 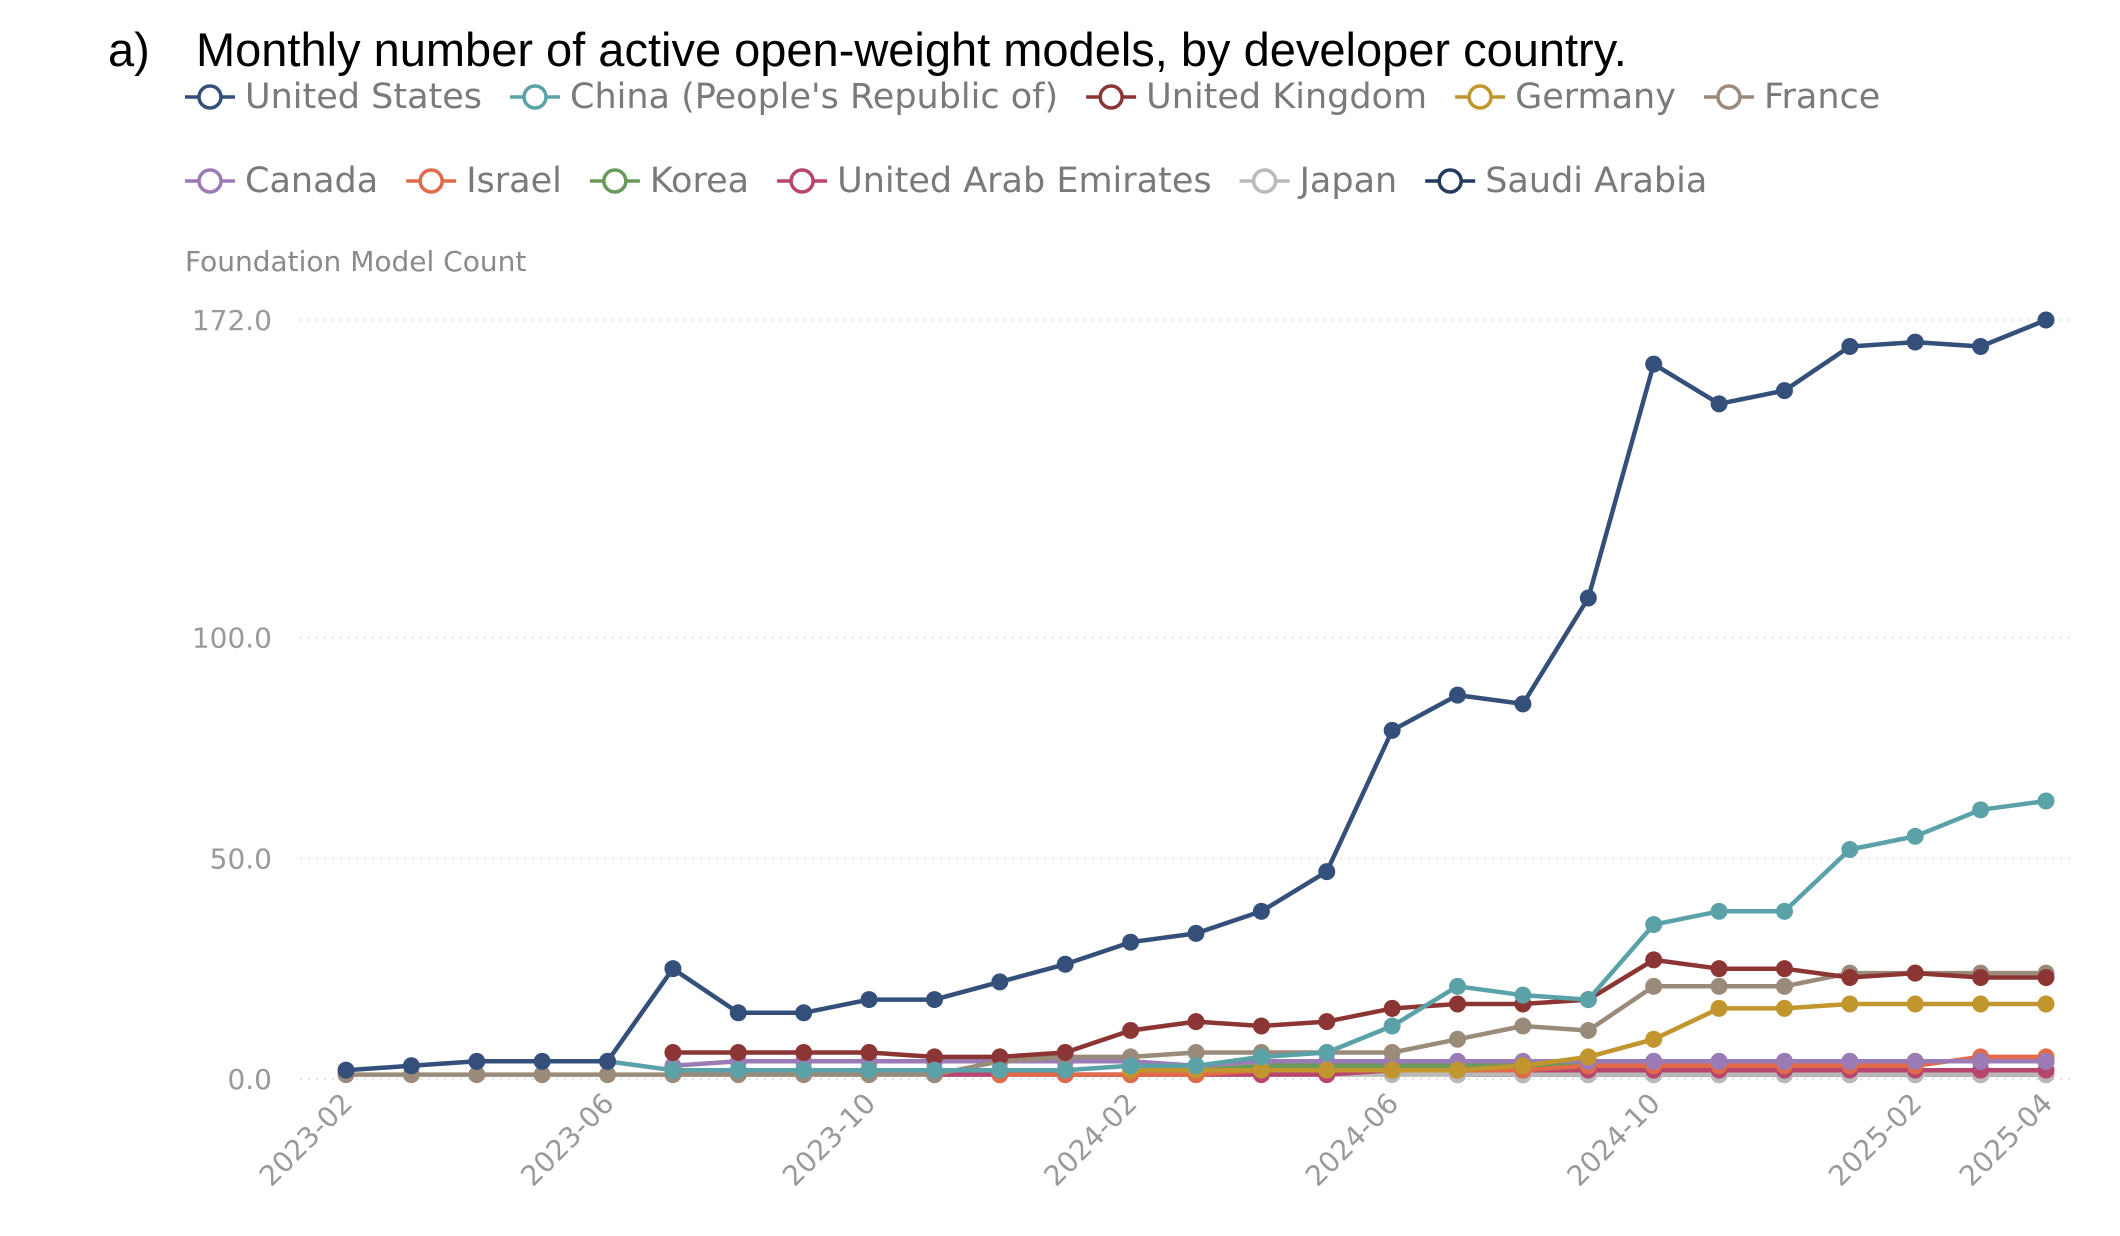 I want to click on legend-item: Germany, so click(x=1565, y=97).